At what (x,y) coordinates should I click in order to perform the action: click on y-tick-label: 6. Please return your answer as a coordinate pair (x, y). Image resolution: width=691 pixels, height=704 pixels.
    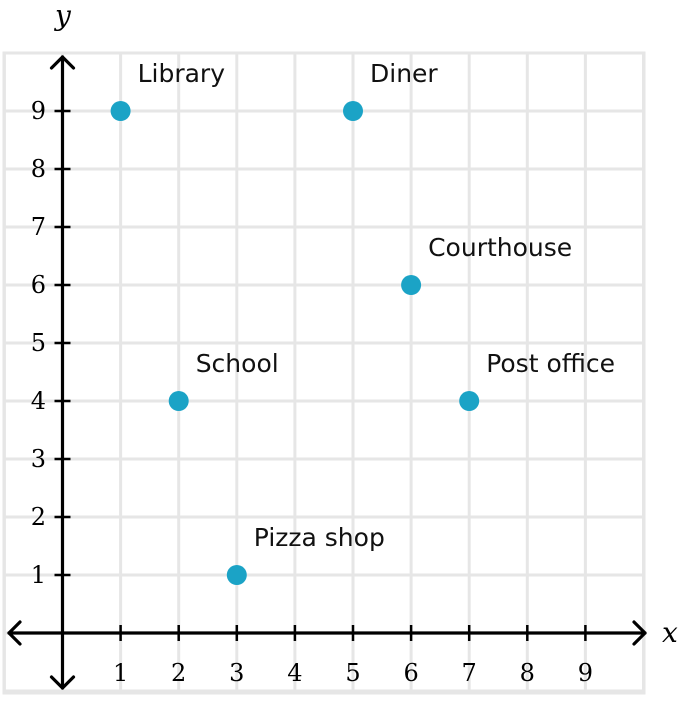
    Looking at the image, I should click on (38, 285).